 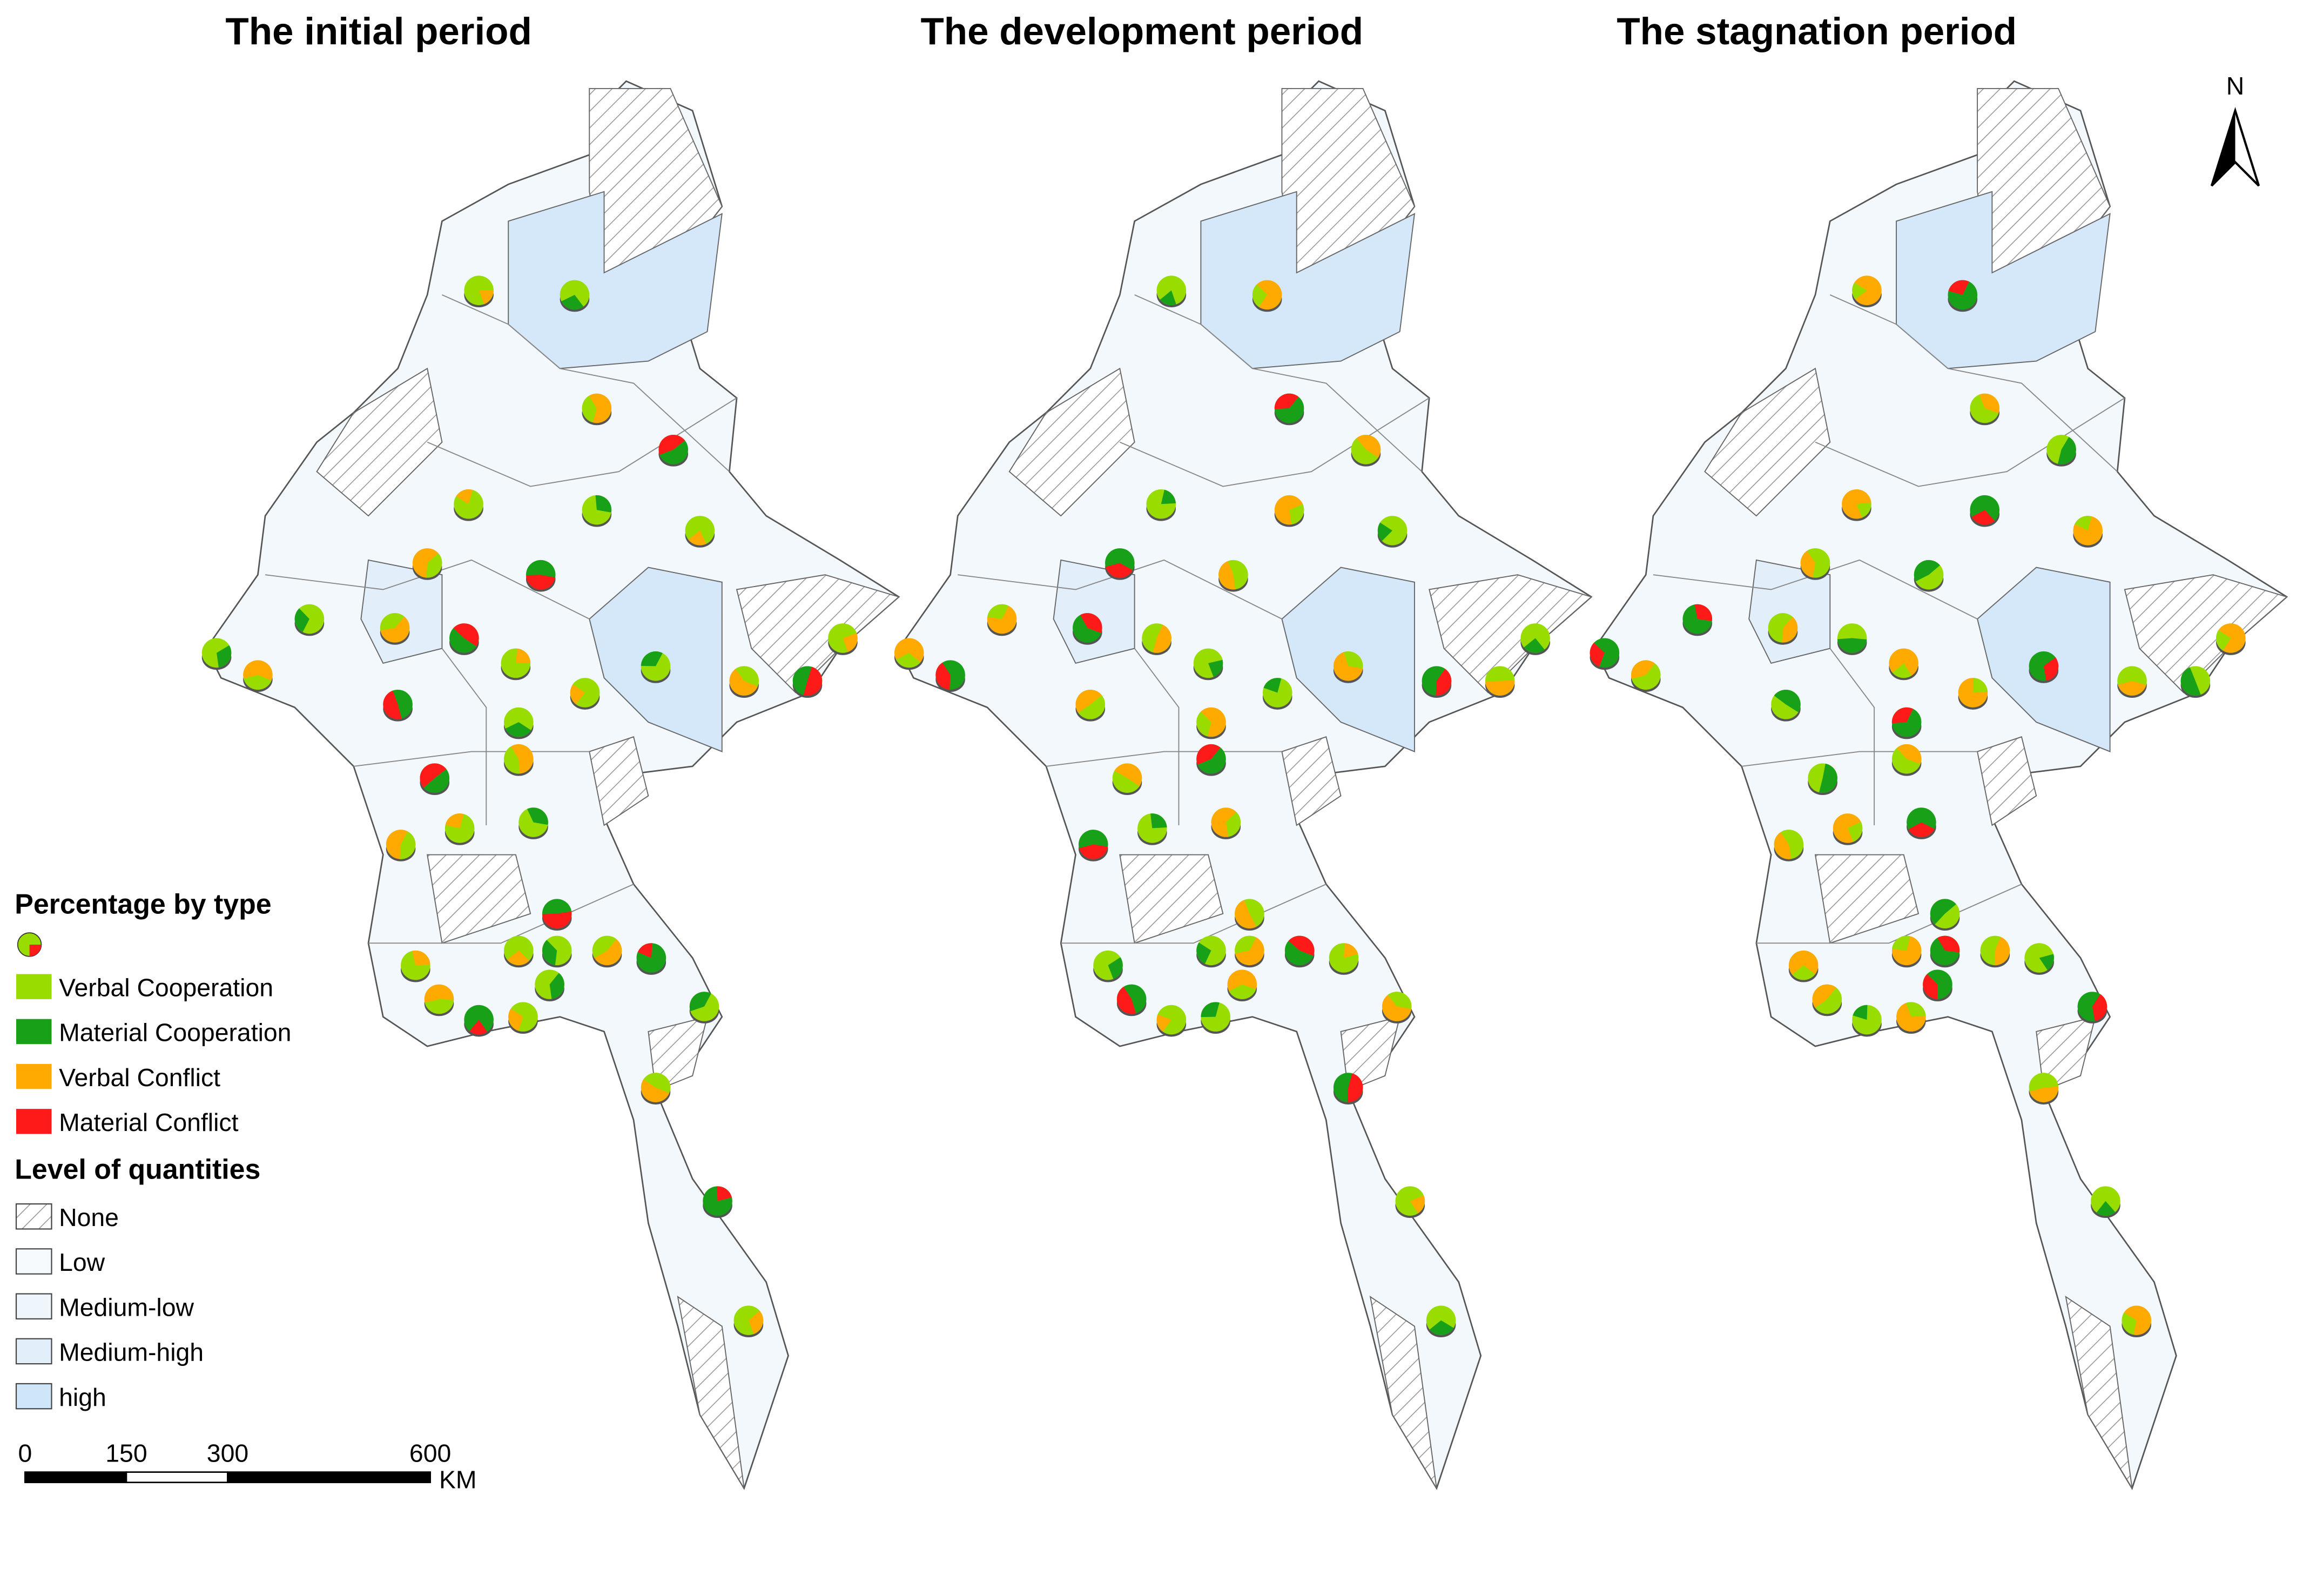 I want to click on legend-pie-wedge, so click(x=35, y=950).